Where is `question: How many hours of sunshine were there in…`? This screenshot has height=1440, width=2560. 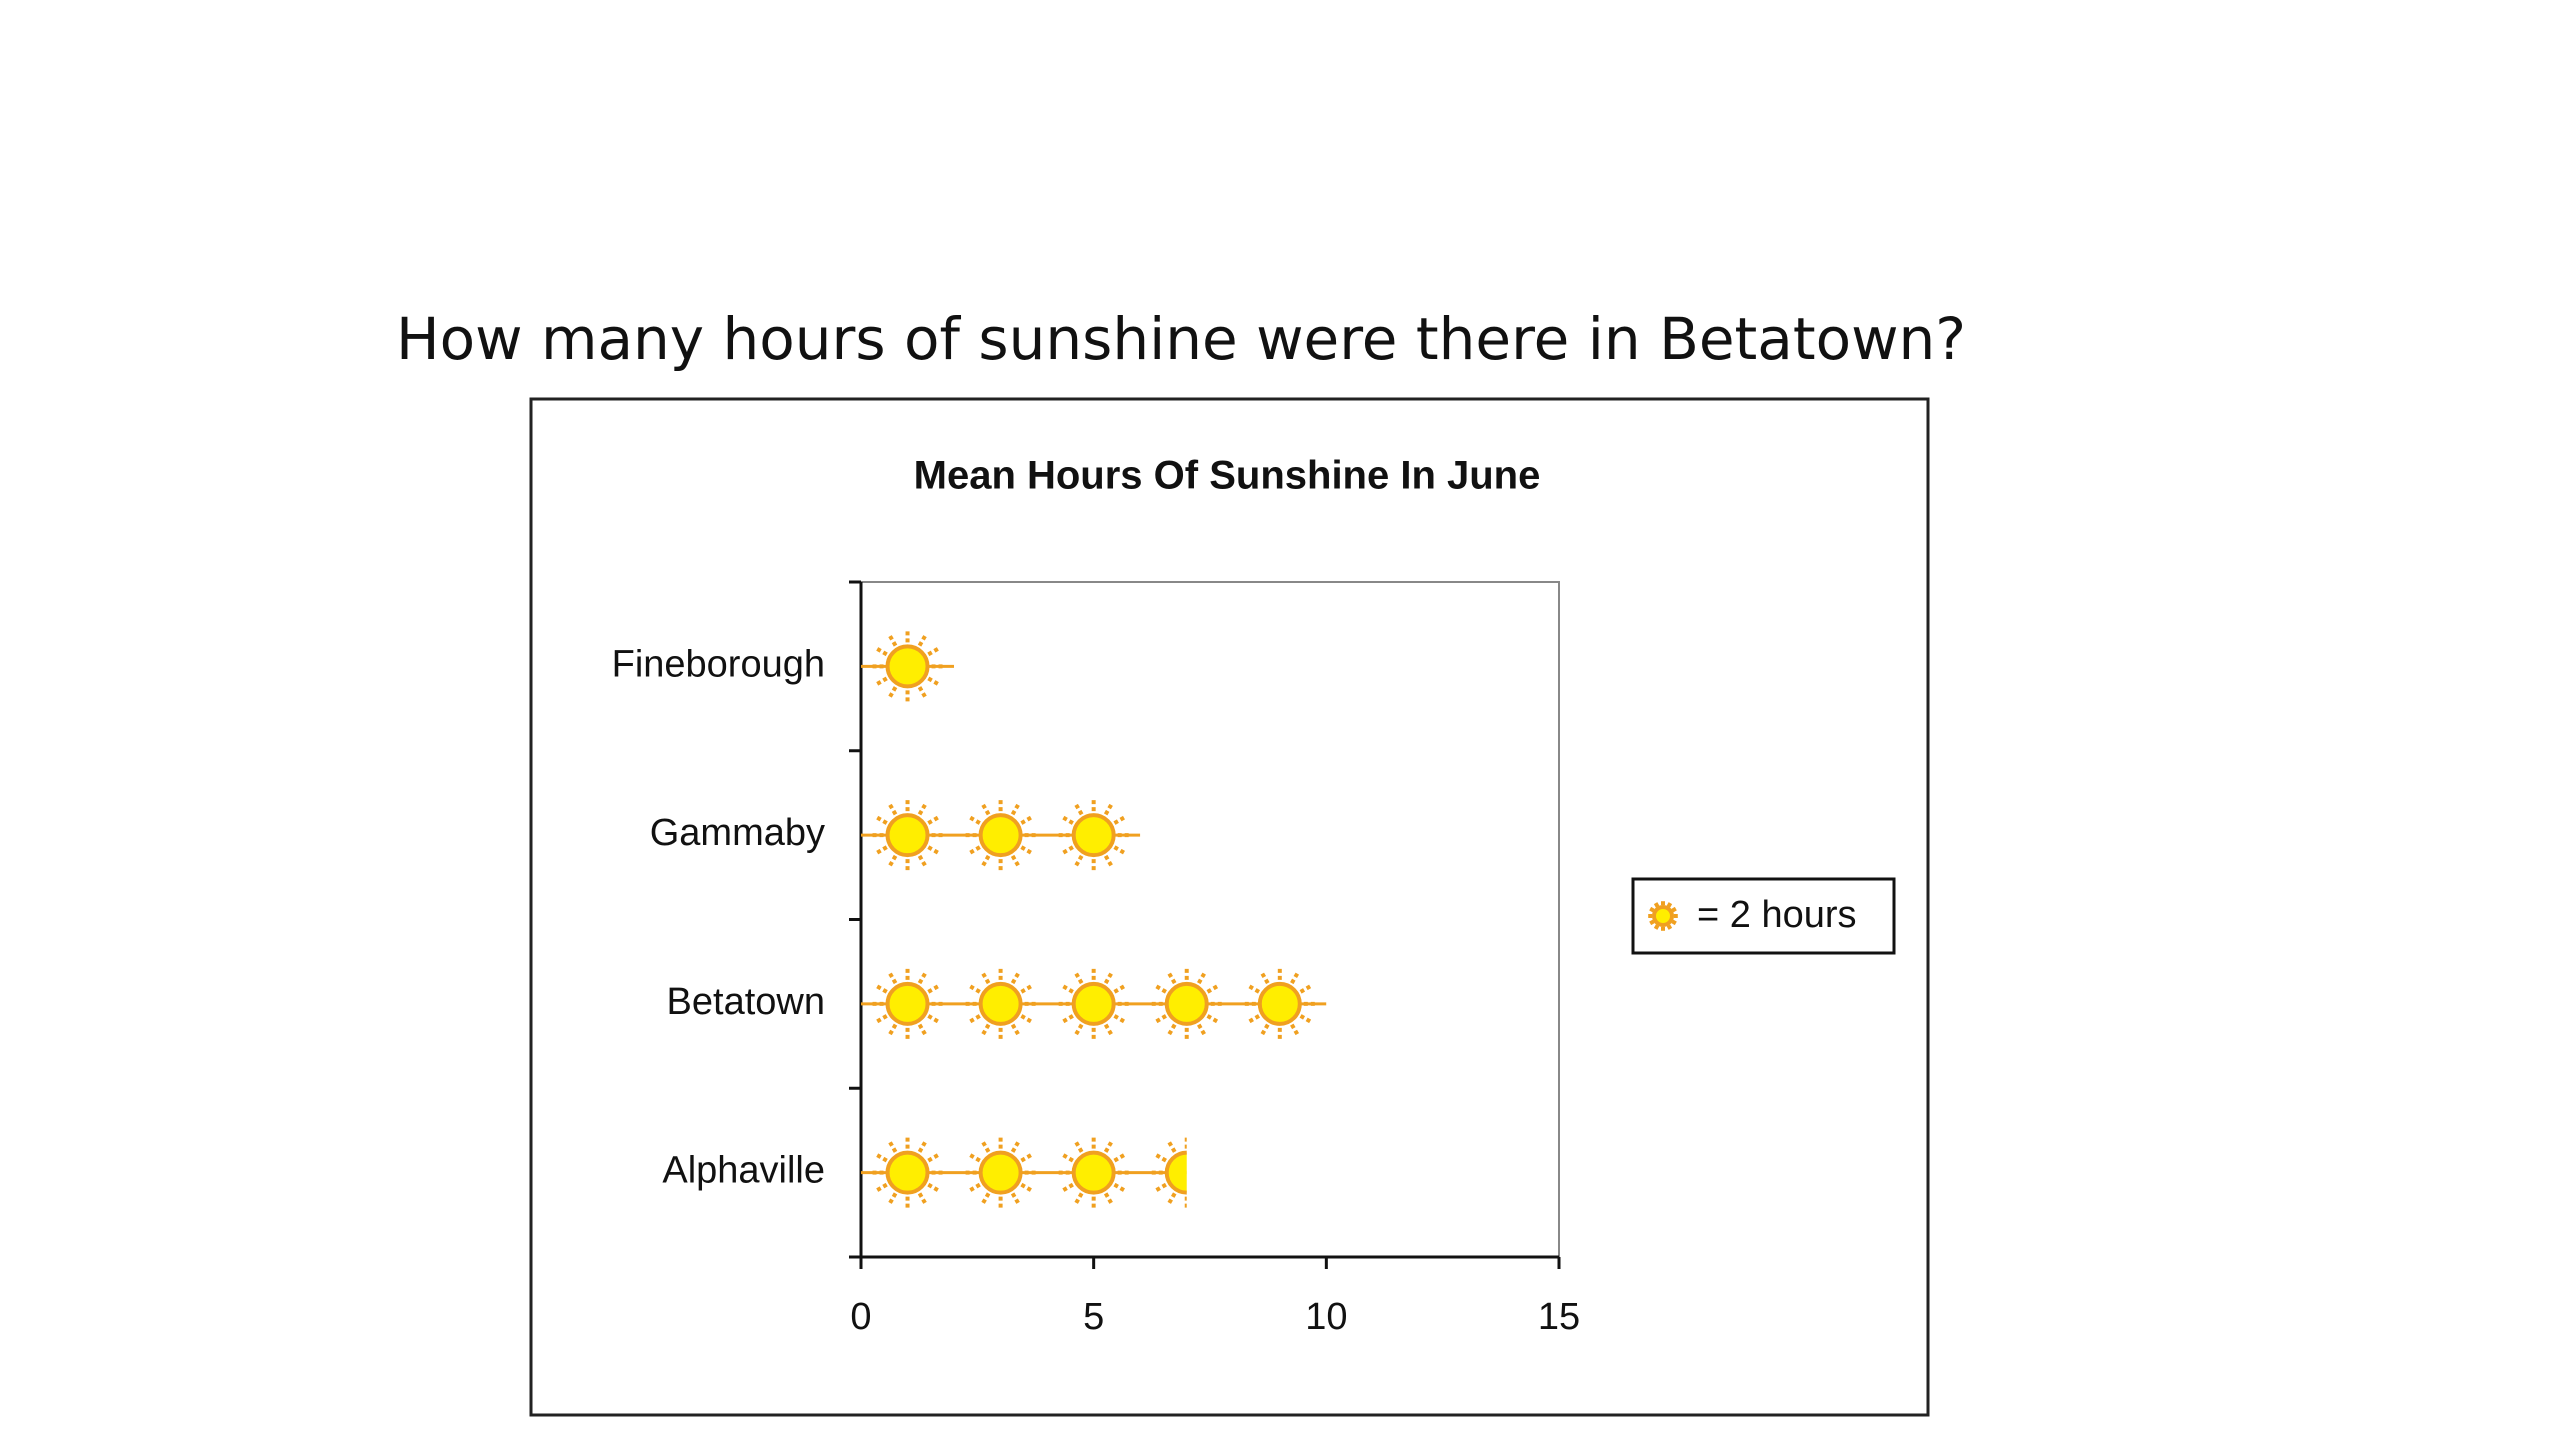
question: How many hours of sunshine were there in… is located at coordinates (1181, 339).